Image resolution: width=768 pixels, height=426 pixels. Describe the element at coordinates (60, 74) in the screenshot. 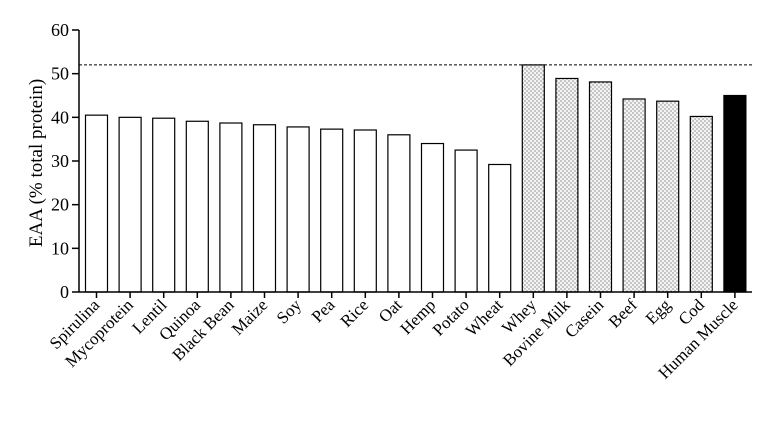

I see `y-tick-label: 50` at that location.